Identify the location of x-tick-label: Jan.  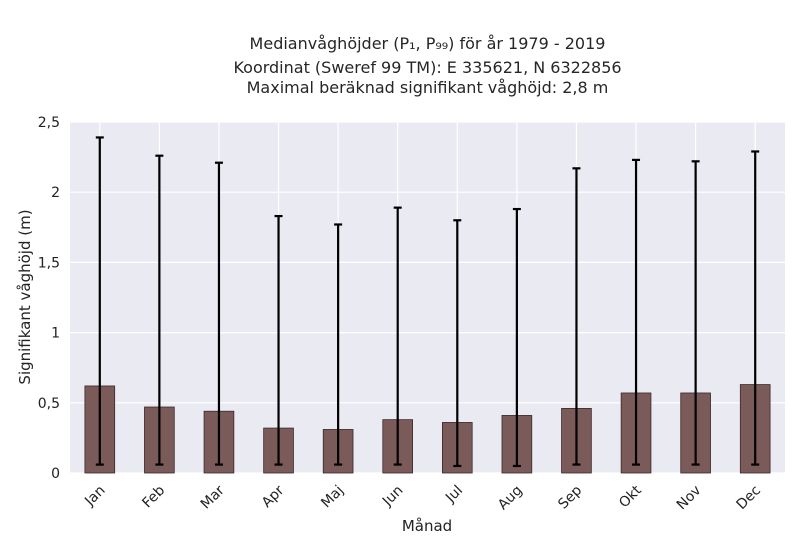
(94, 496).